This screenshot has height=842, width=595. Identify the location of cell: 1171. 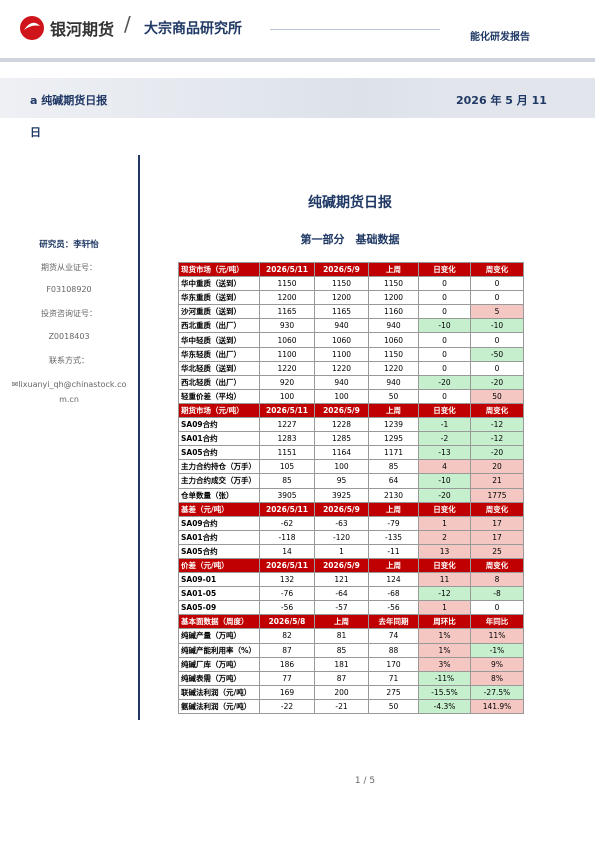
(393, 453).